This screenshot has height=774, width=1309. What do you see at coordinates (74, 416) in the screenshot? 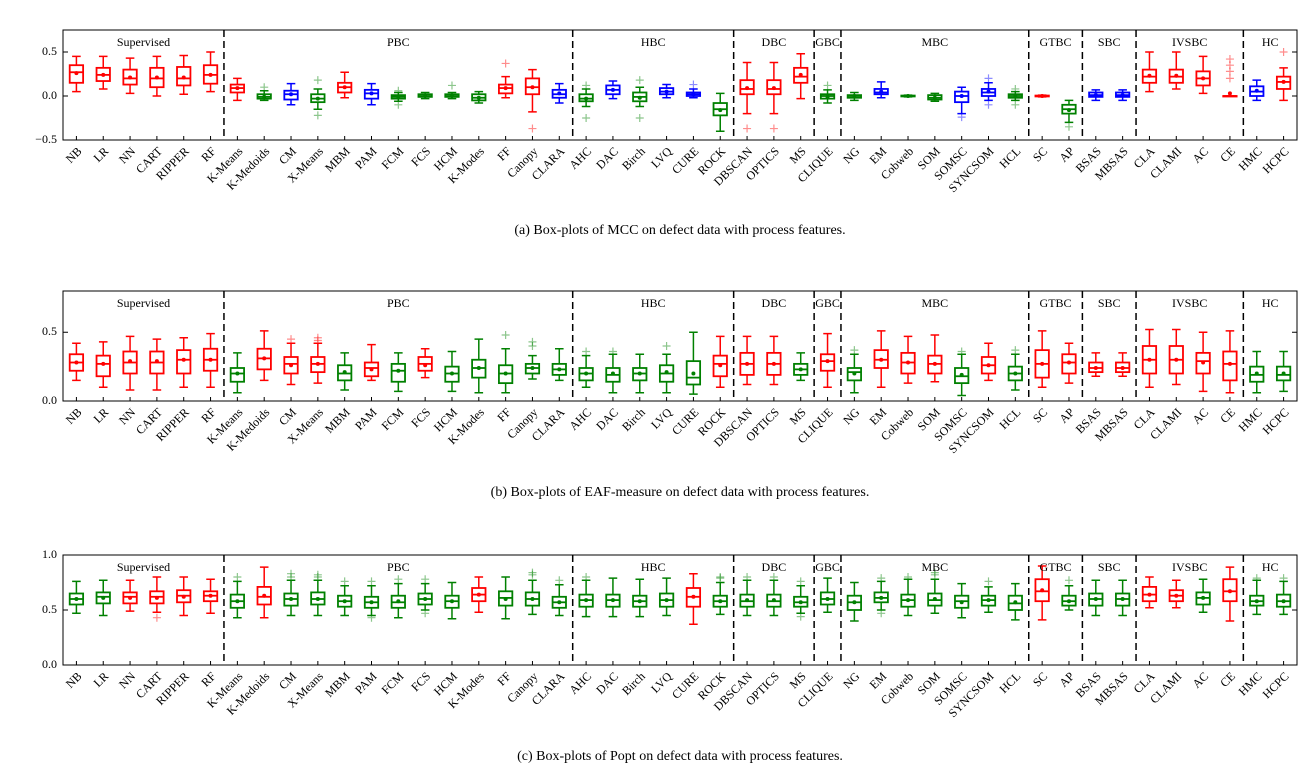
I see `x-tick-label: NB` at bounding box center [74, 416].